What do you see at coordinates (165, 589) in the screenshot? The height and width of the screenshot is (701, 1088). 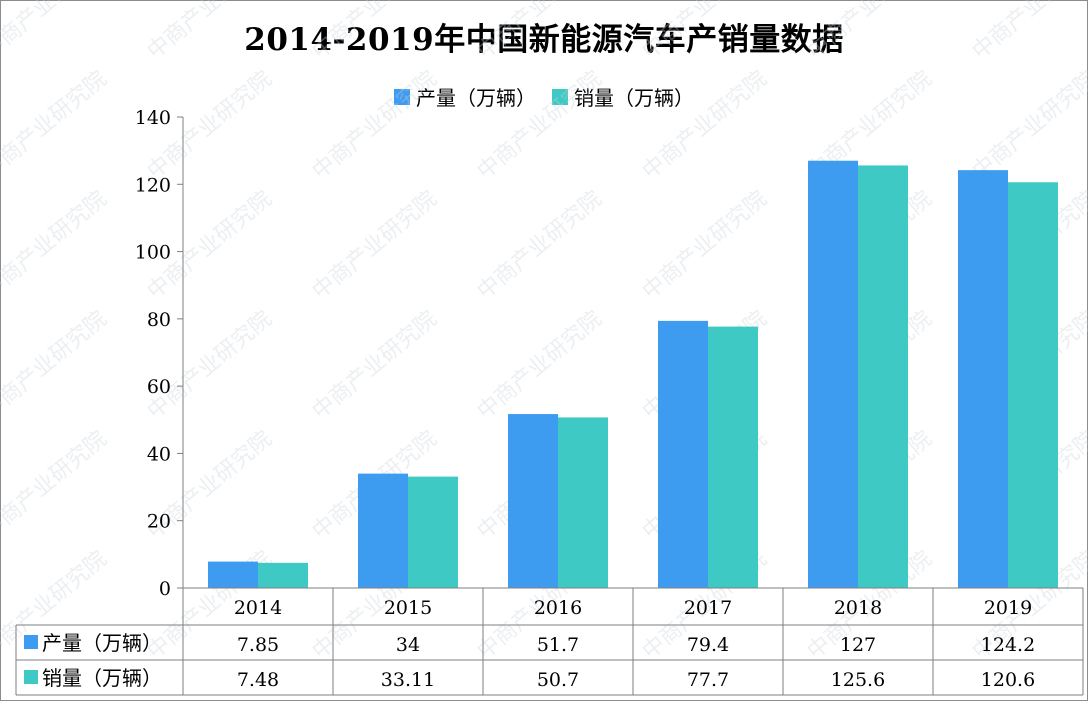 I see `y-tick-label: 0` at bounding box center [165, 589].